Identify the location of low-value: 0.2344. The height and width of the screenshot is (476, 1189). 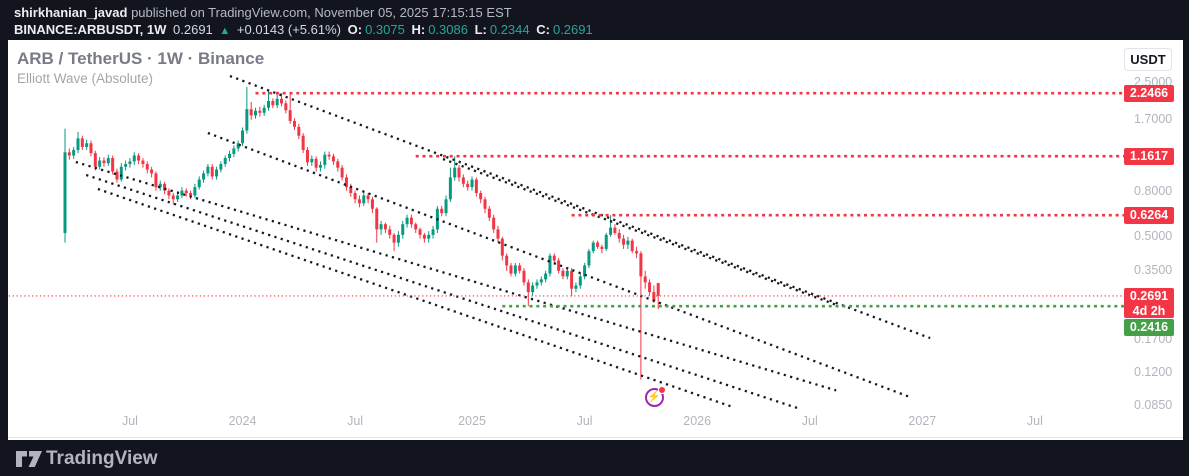
(509, 29).